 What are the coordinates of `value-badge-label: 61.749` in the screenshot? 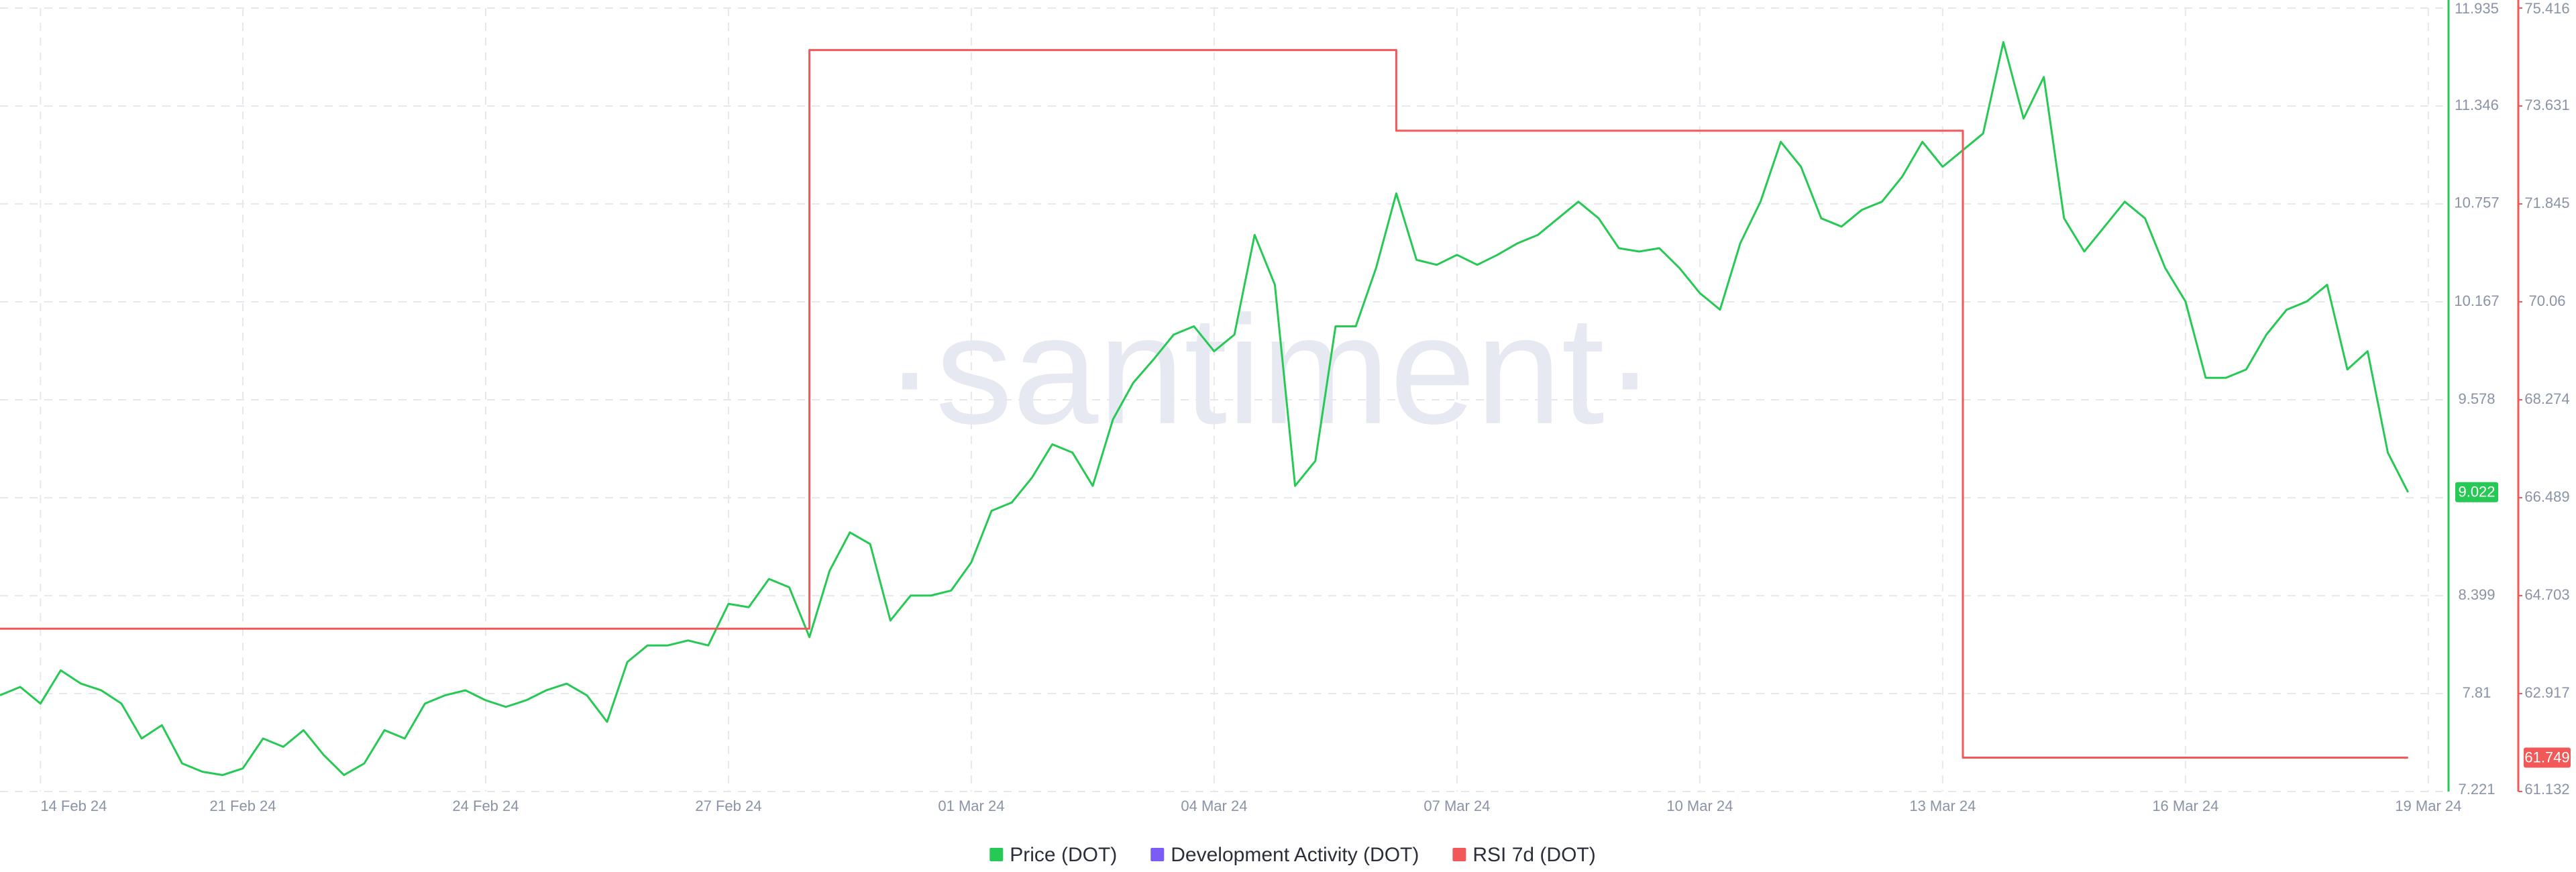 It's located at (2546, 757).